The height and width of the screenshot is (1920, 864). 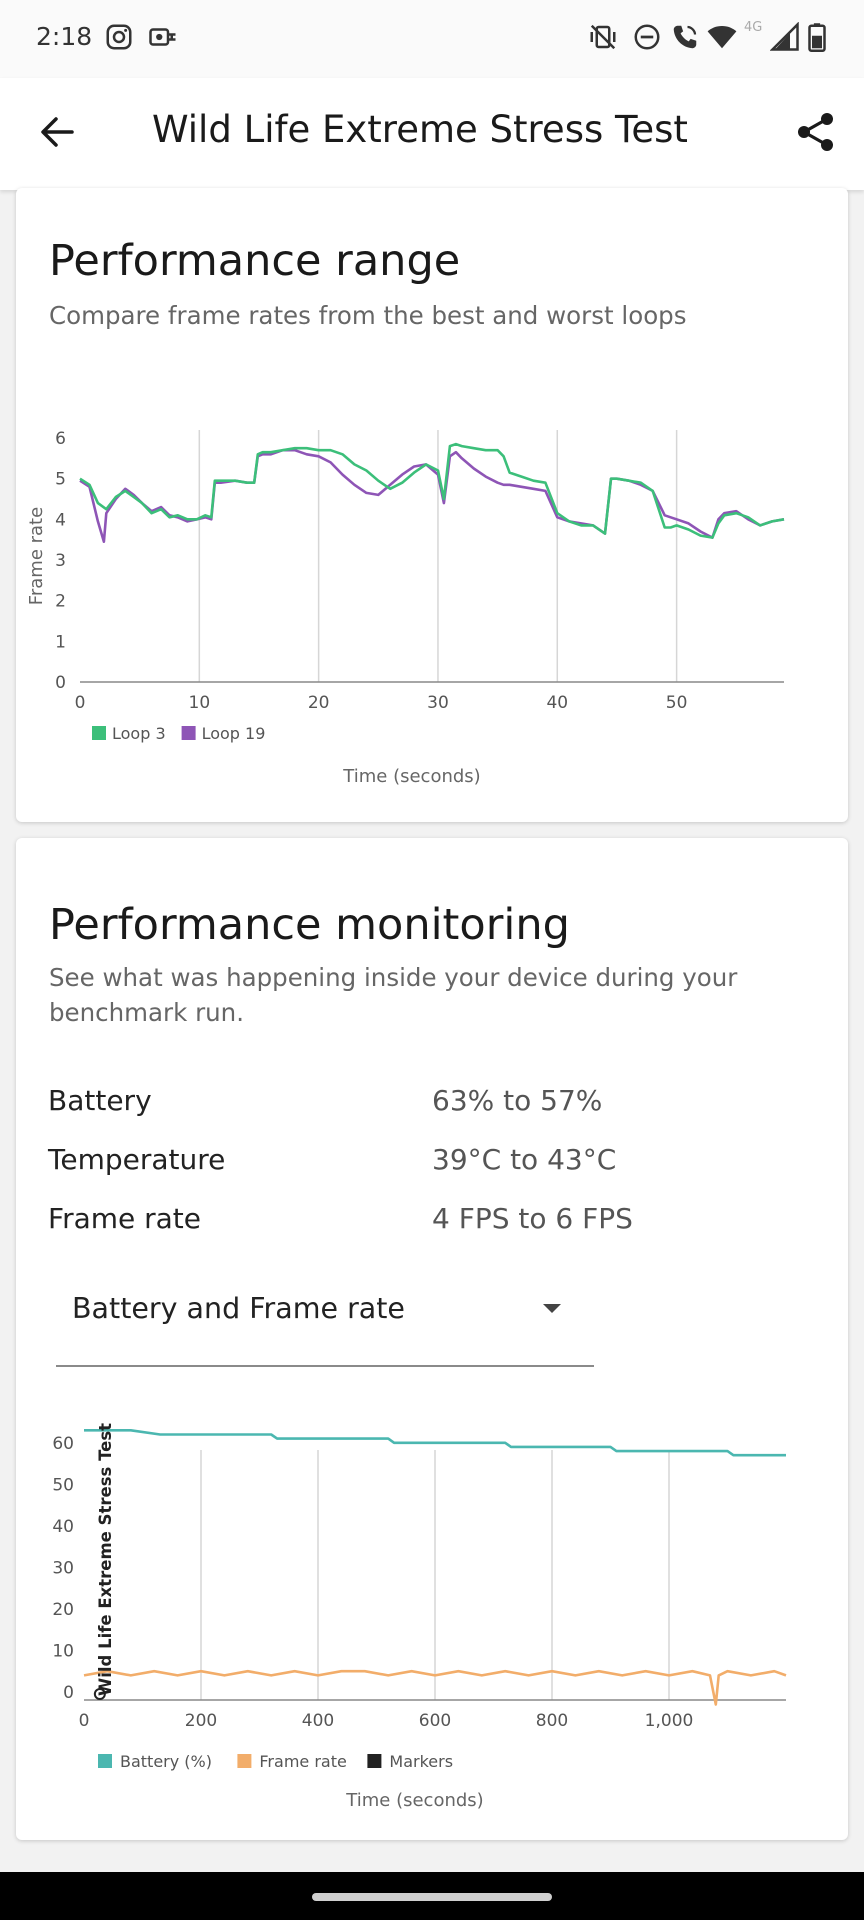 What do you see at coordinates (435, 1687) in the screenshot?
I see `series-line-frame-rate` at bounding box center [435, 1687].